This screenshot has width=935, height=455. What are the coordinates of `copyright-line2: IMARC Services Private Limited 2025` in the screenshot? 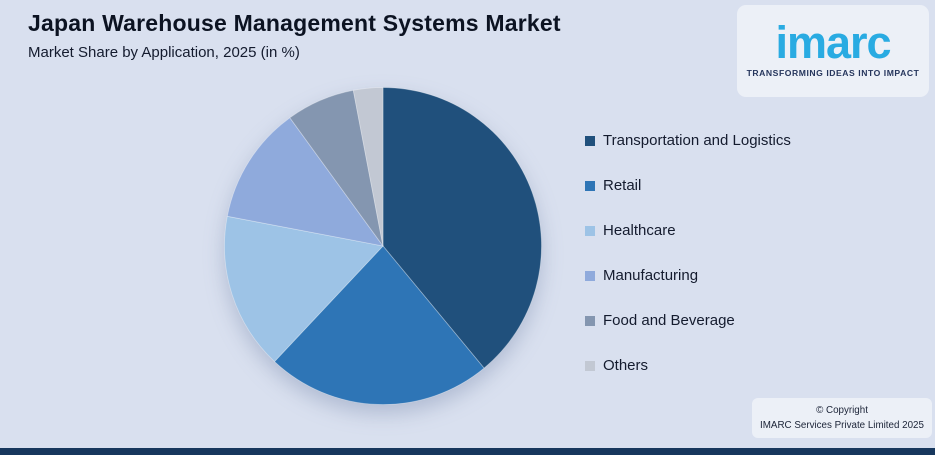 It's located at (842, 425).